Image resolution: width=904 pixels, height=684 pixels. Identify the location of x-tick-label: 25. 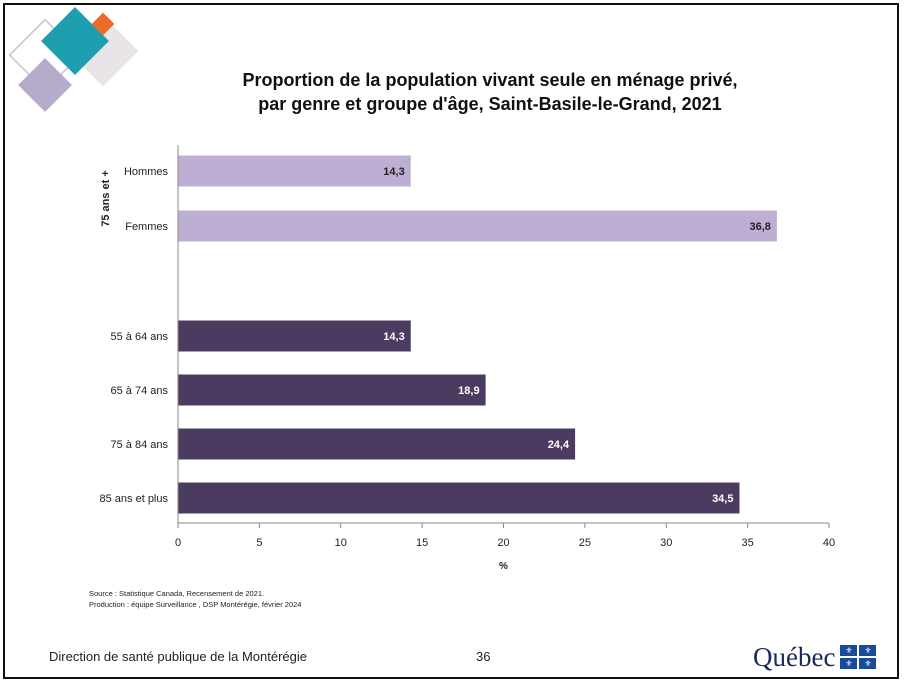
(585, 543).